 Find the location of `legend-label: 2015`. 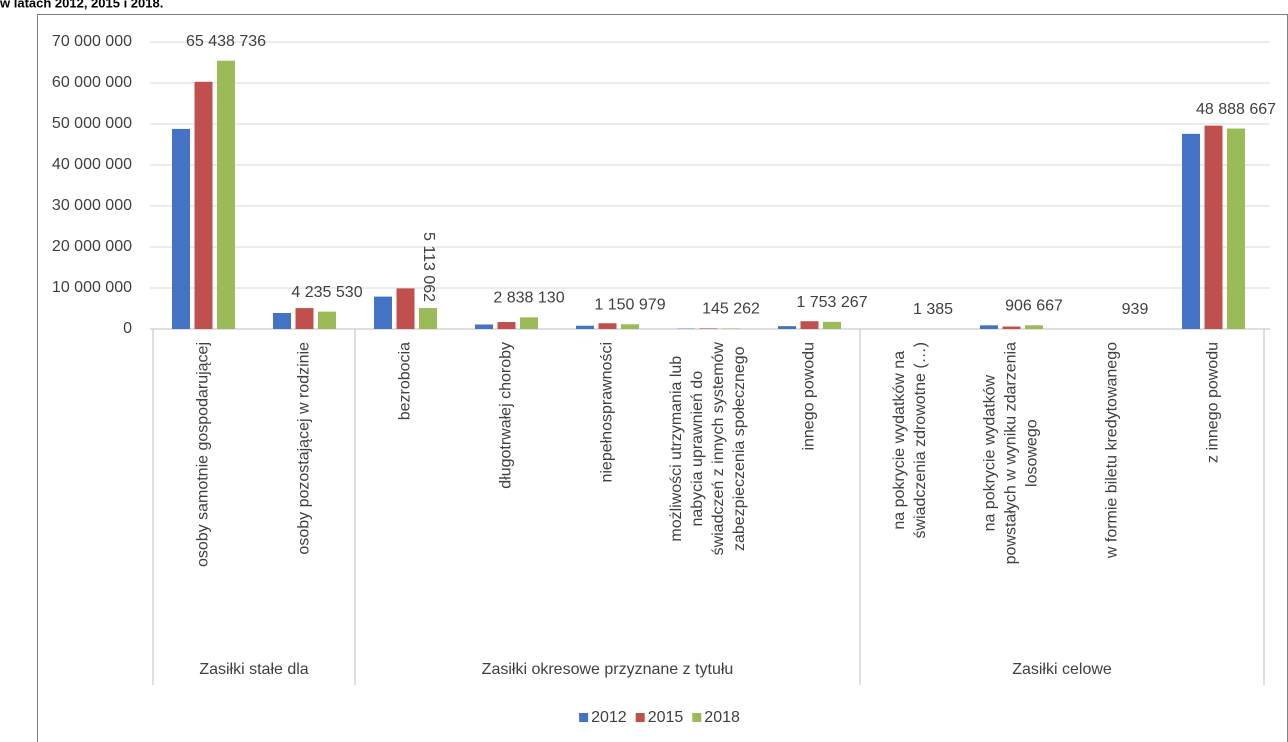

legend-label: 2015 is located at coordinates (666, 717).